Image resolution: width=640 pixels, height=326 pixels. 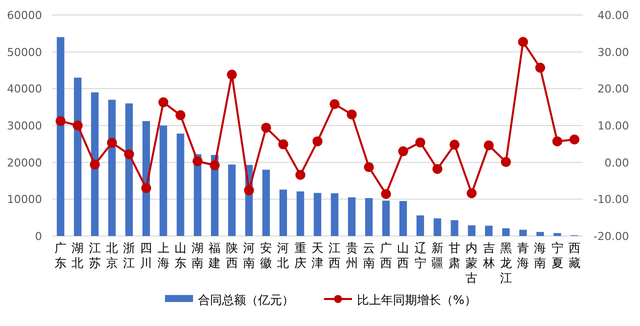 What do you see at coordinates (506, 263) in the screenshot?
I see `x-tick-label: 黑龙江` at bounding box center [506, 263].